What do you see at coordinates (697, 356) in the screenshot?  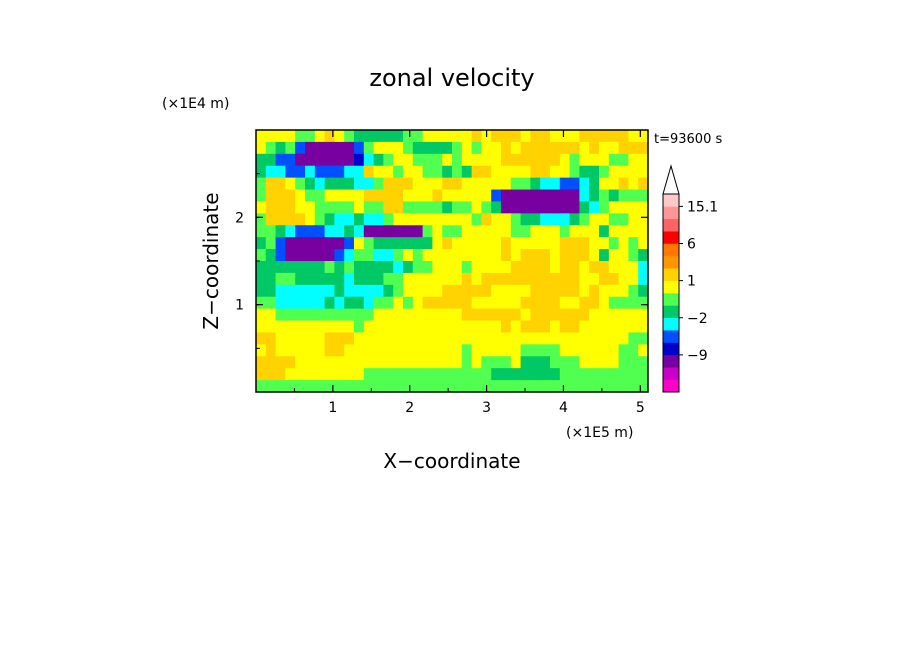 I see `colorbar-tick-label: −9` at bounding box center [697, 356].